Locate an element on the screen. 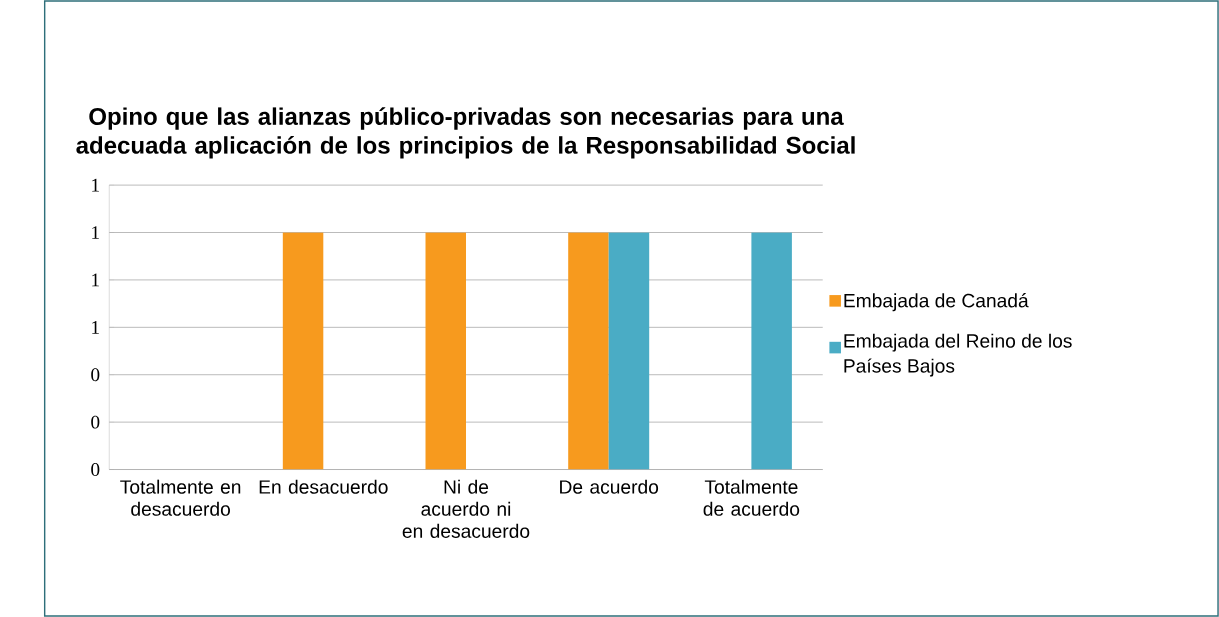 The image size is (1219, 617). x-tick-label: Totalmente en desacuerdo is located at coordinates (180, 497).